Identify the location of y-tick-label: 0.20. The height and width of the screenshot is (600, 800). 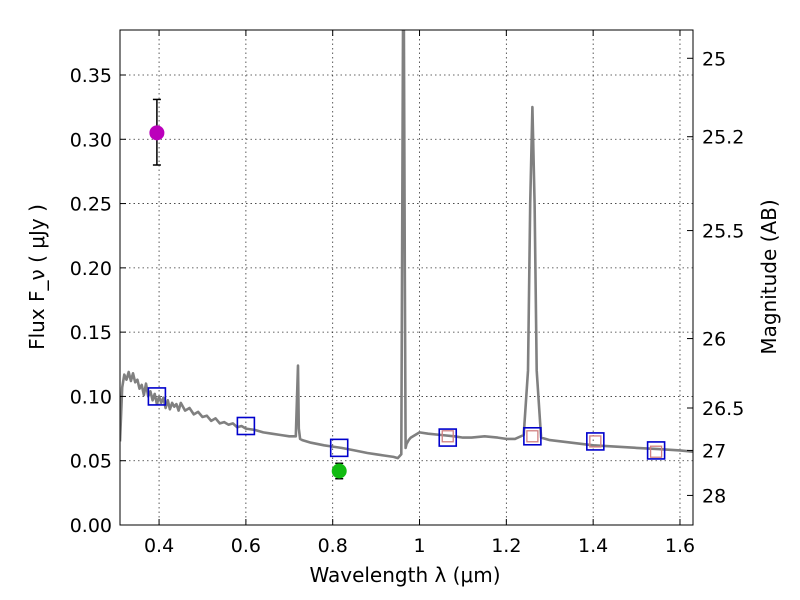
(91, 269).